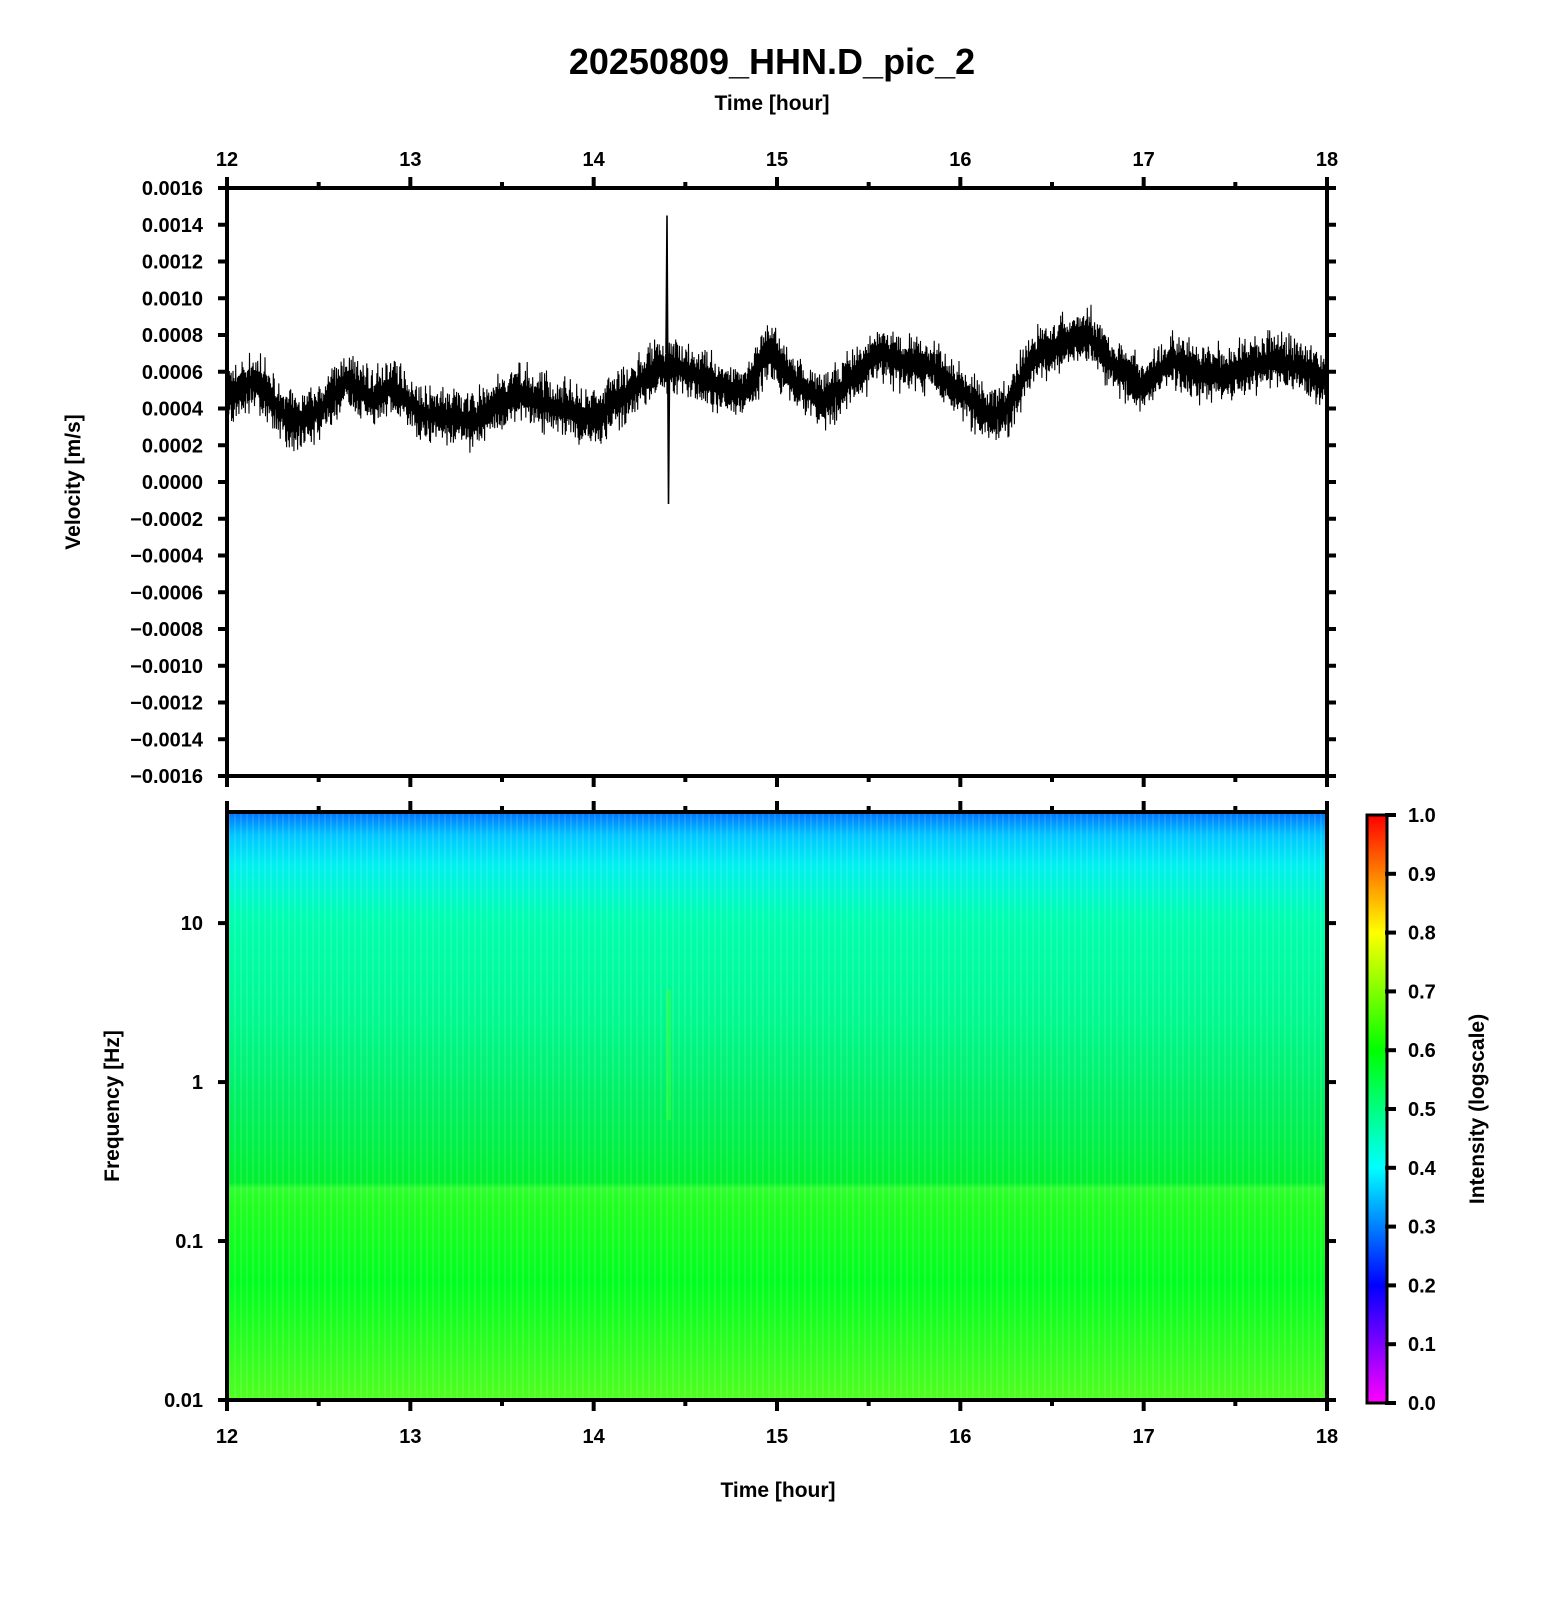 This screenshot has width=1556, height=1600. What do you see at coordinates (166, 593) in the screenshot?
I see `waveform-y-tick-label: −0.0006` at bounding box center [166, 593].